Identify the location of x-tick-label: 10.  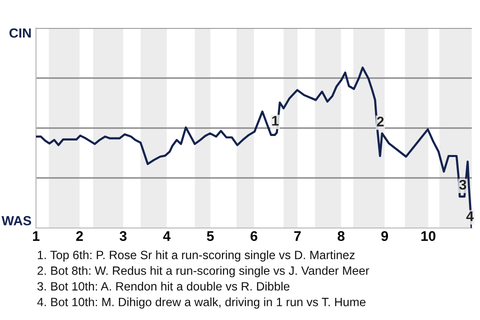
(428, 236).